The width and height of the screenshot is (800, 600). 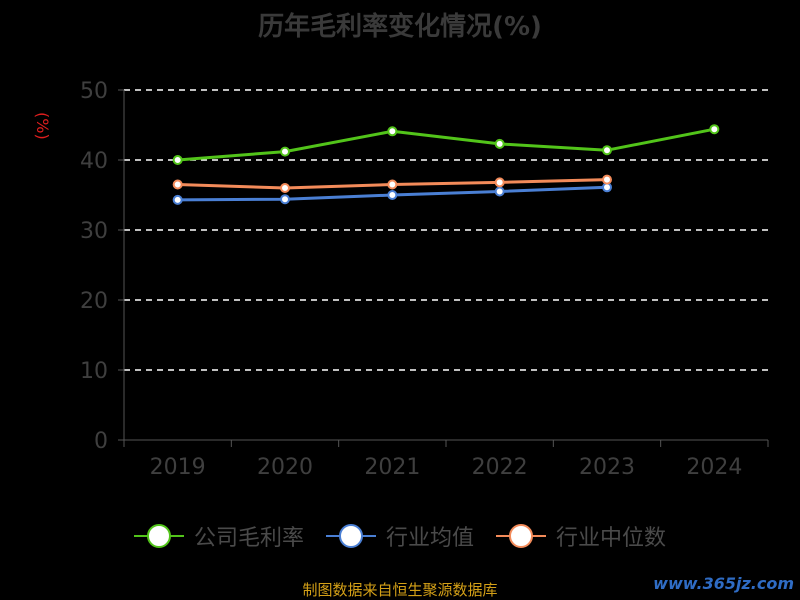 I want to click on legend: 公司毛利率 行业均值 行业中位数, so click(x=400, y=536).